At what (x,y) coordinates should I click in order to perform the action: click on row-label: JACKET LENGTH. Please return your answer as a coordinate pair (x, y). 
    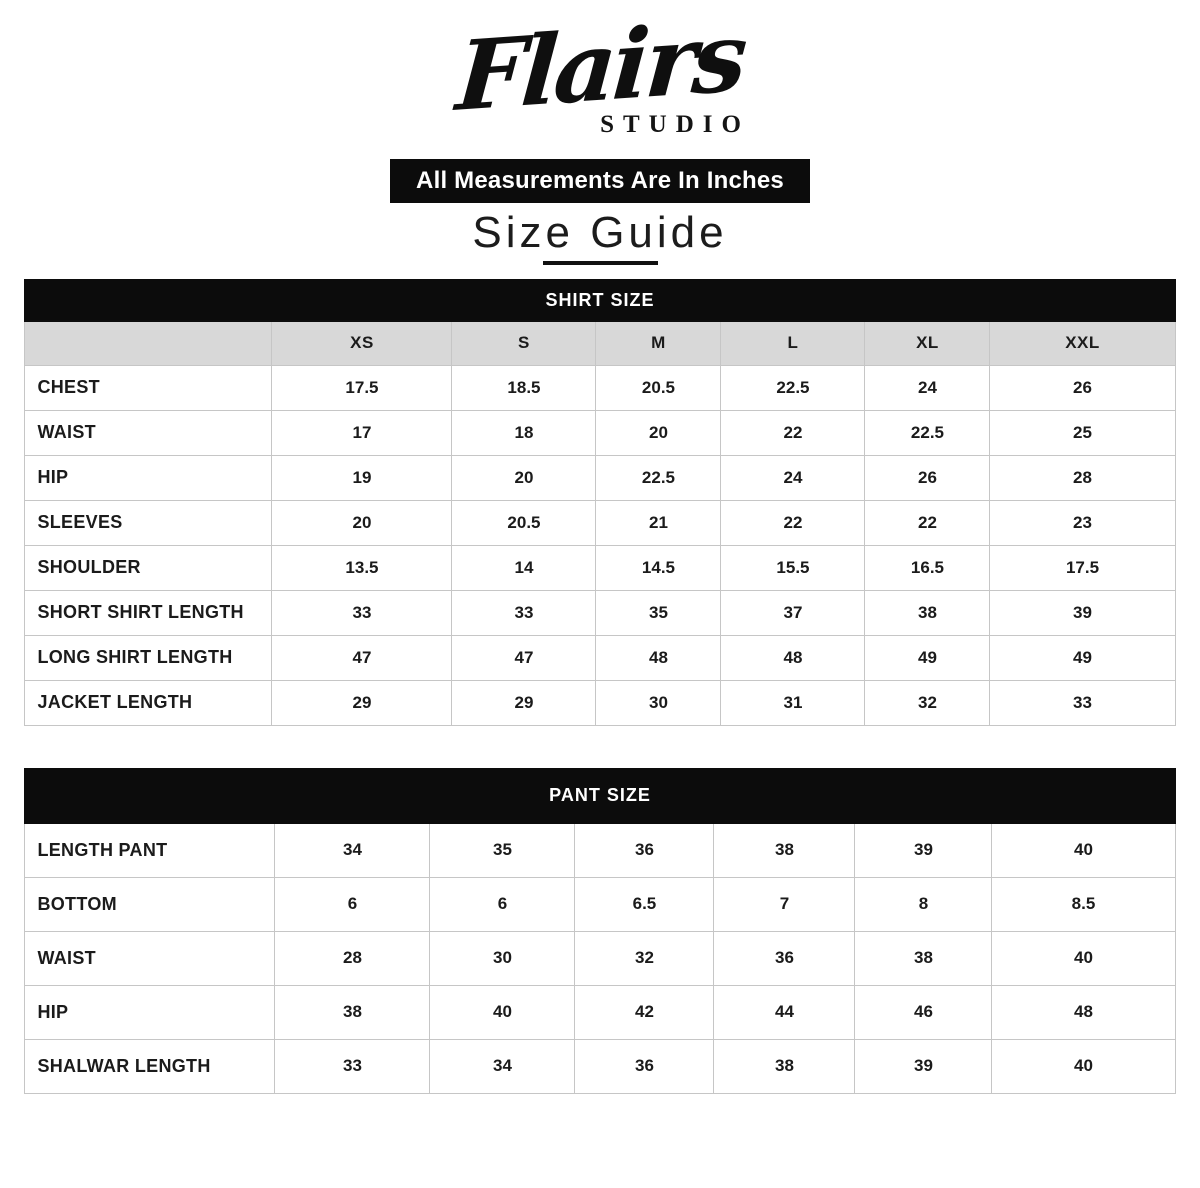
    Looking at the image, I should click on (148, 702).